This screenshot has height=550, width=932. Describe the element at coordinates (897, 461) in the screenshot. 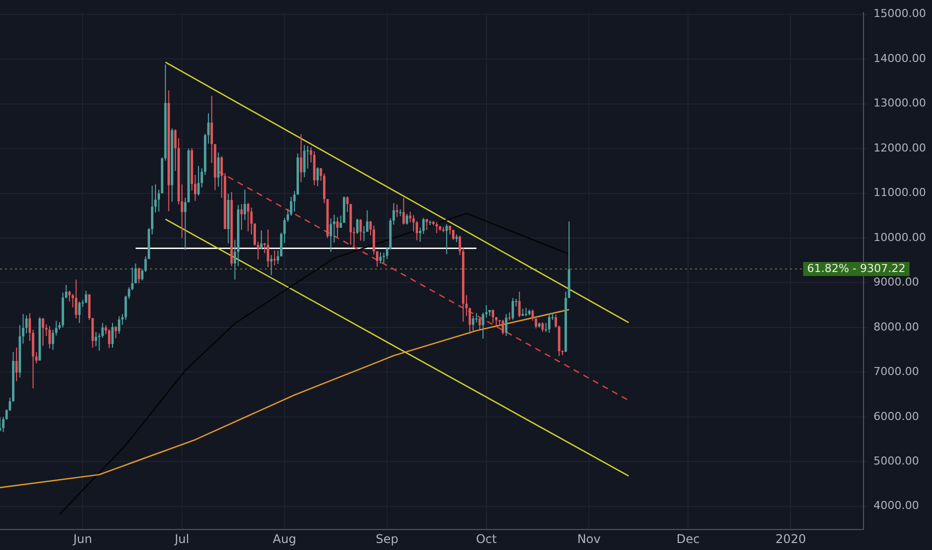

I see `y-tick-label: 5000.00` at that location.